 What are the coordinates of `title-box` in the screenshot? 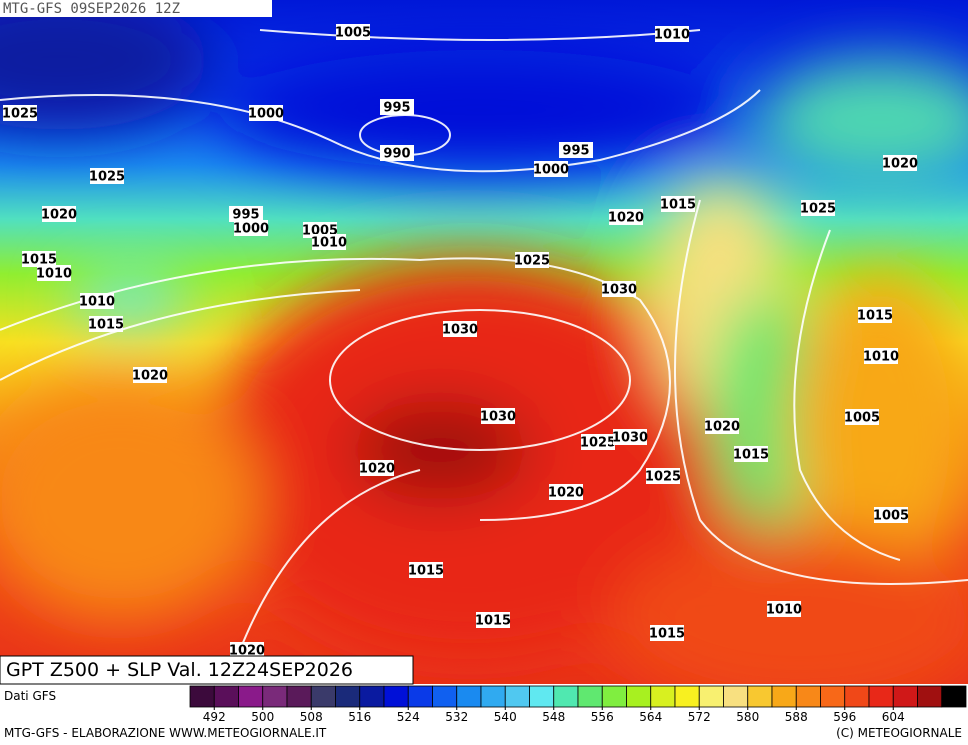 It's located at (207, 670).